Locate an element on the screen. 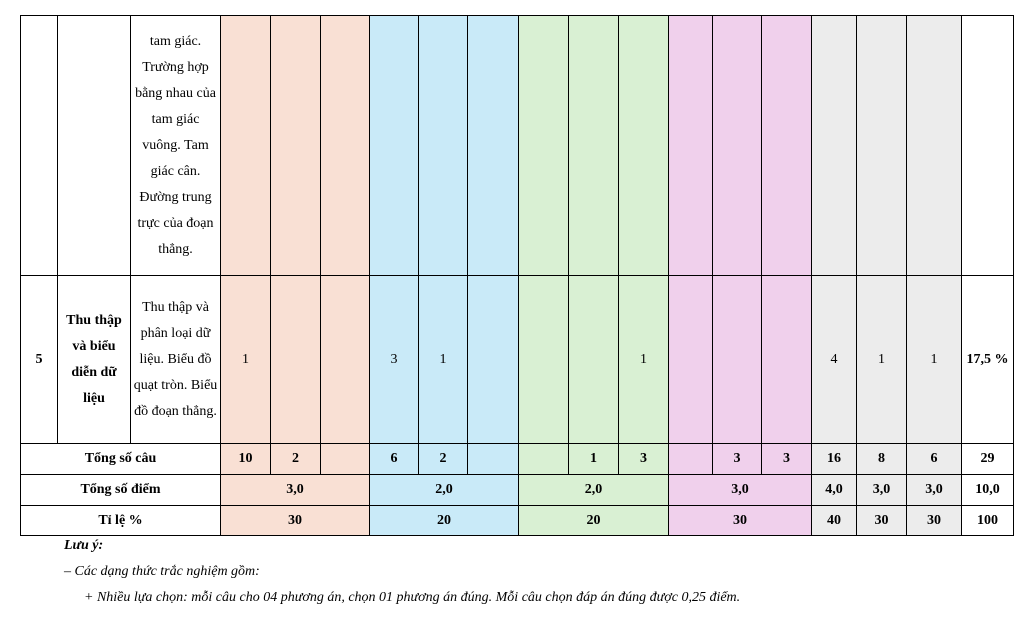  value-cell: 29 is located at coordinates (987, 459).